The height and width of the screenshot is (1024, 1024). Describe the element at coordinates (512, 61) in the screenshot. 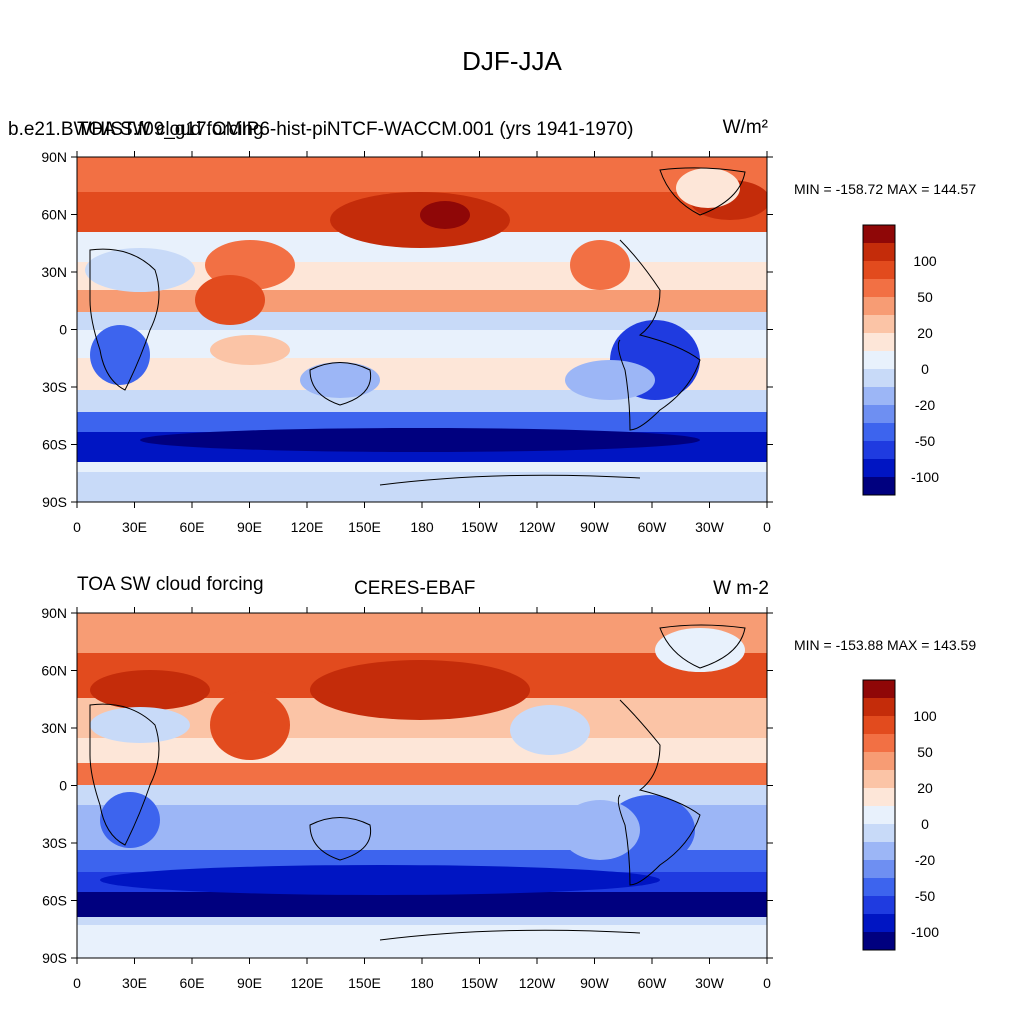

I see `page-title: DJF-JJA` at that location.